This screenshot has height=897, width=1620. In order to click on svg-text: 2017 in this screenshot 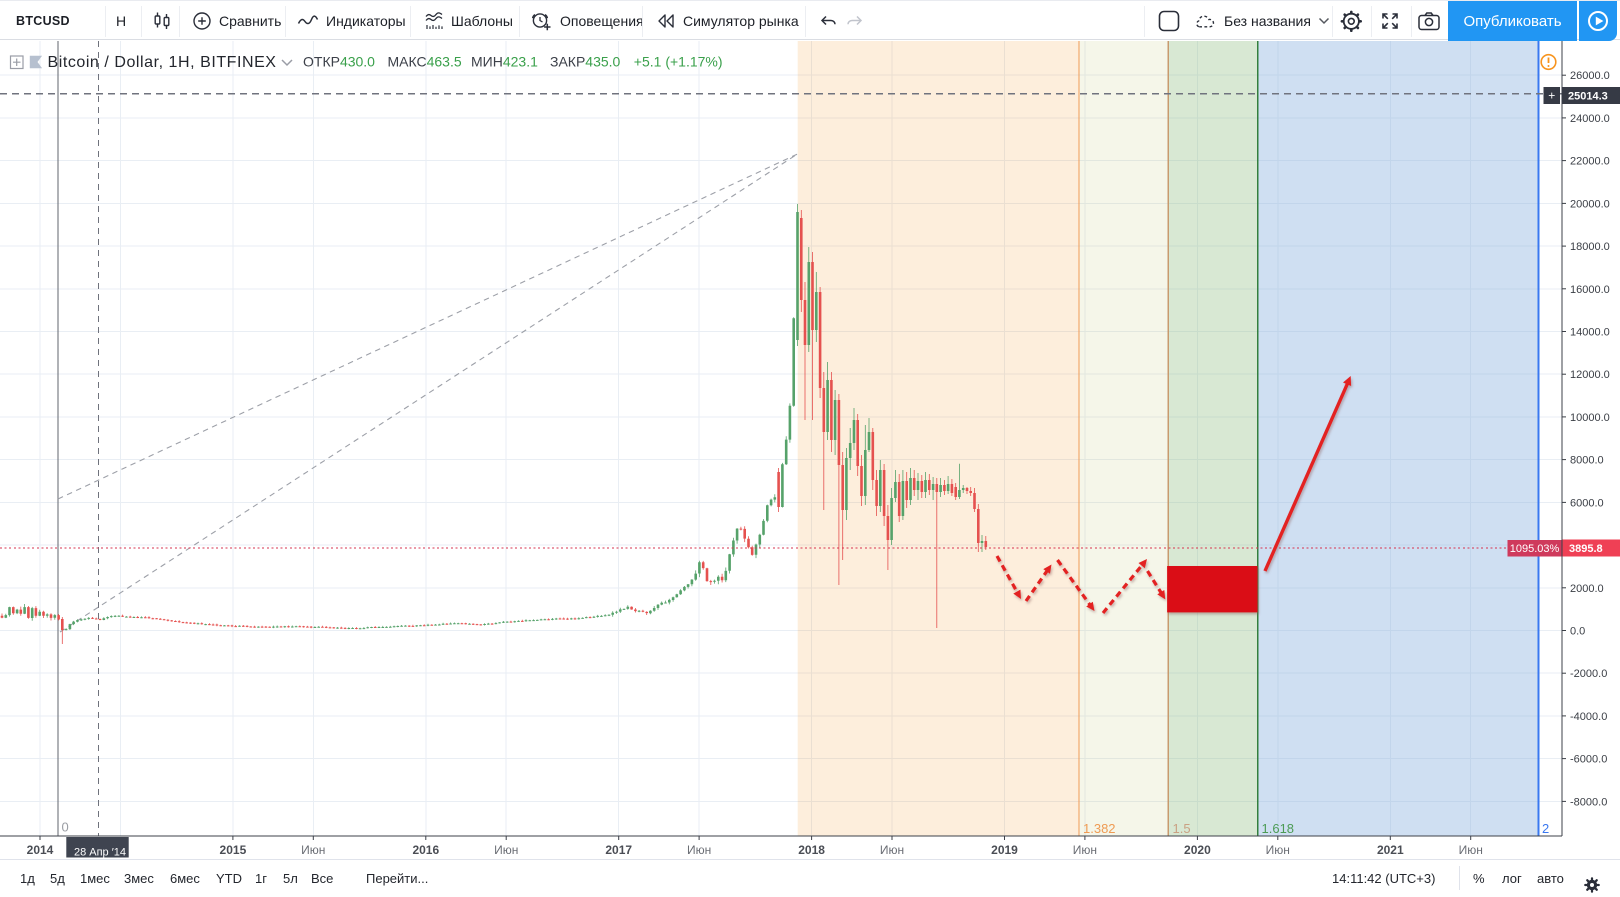, I will do `click(618, 850)`.